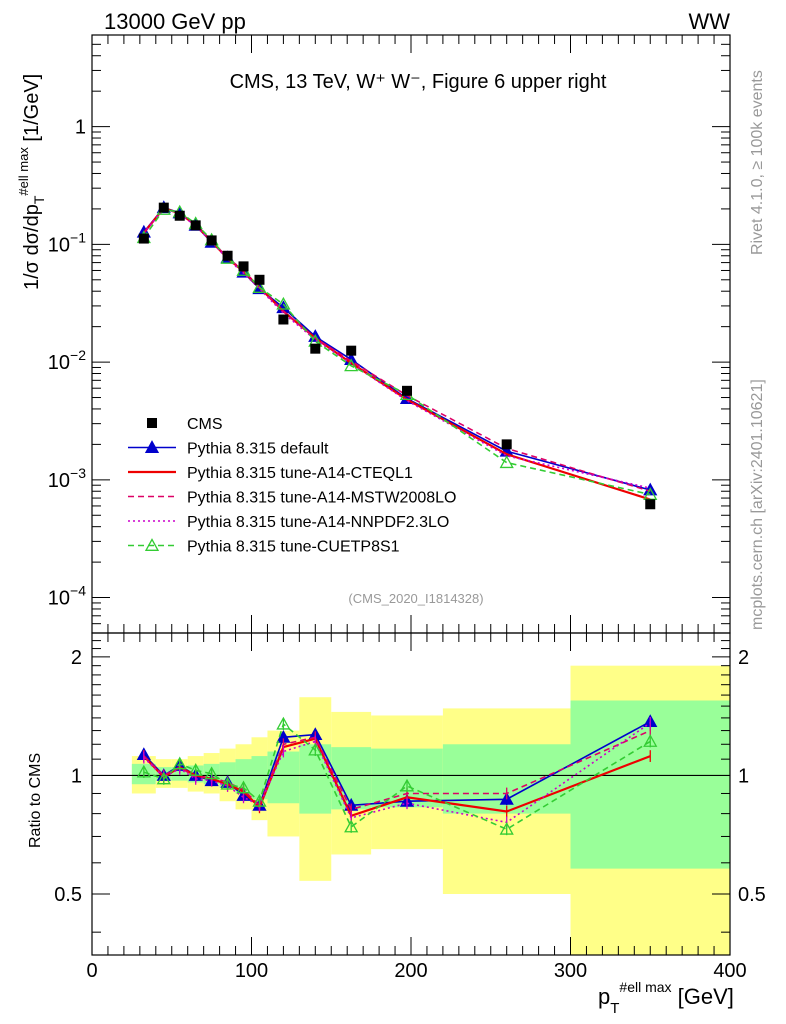  I want to click on x-tick-label: 0, so click(91, 971).